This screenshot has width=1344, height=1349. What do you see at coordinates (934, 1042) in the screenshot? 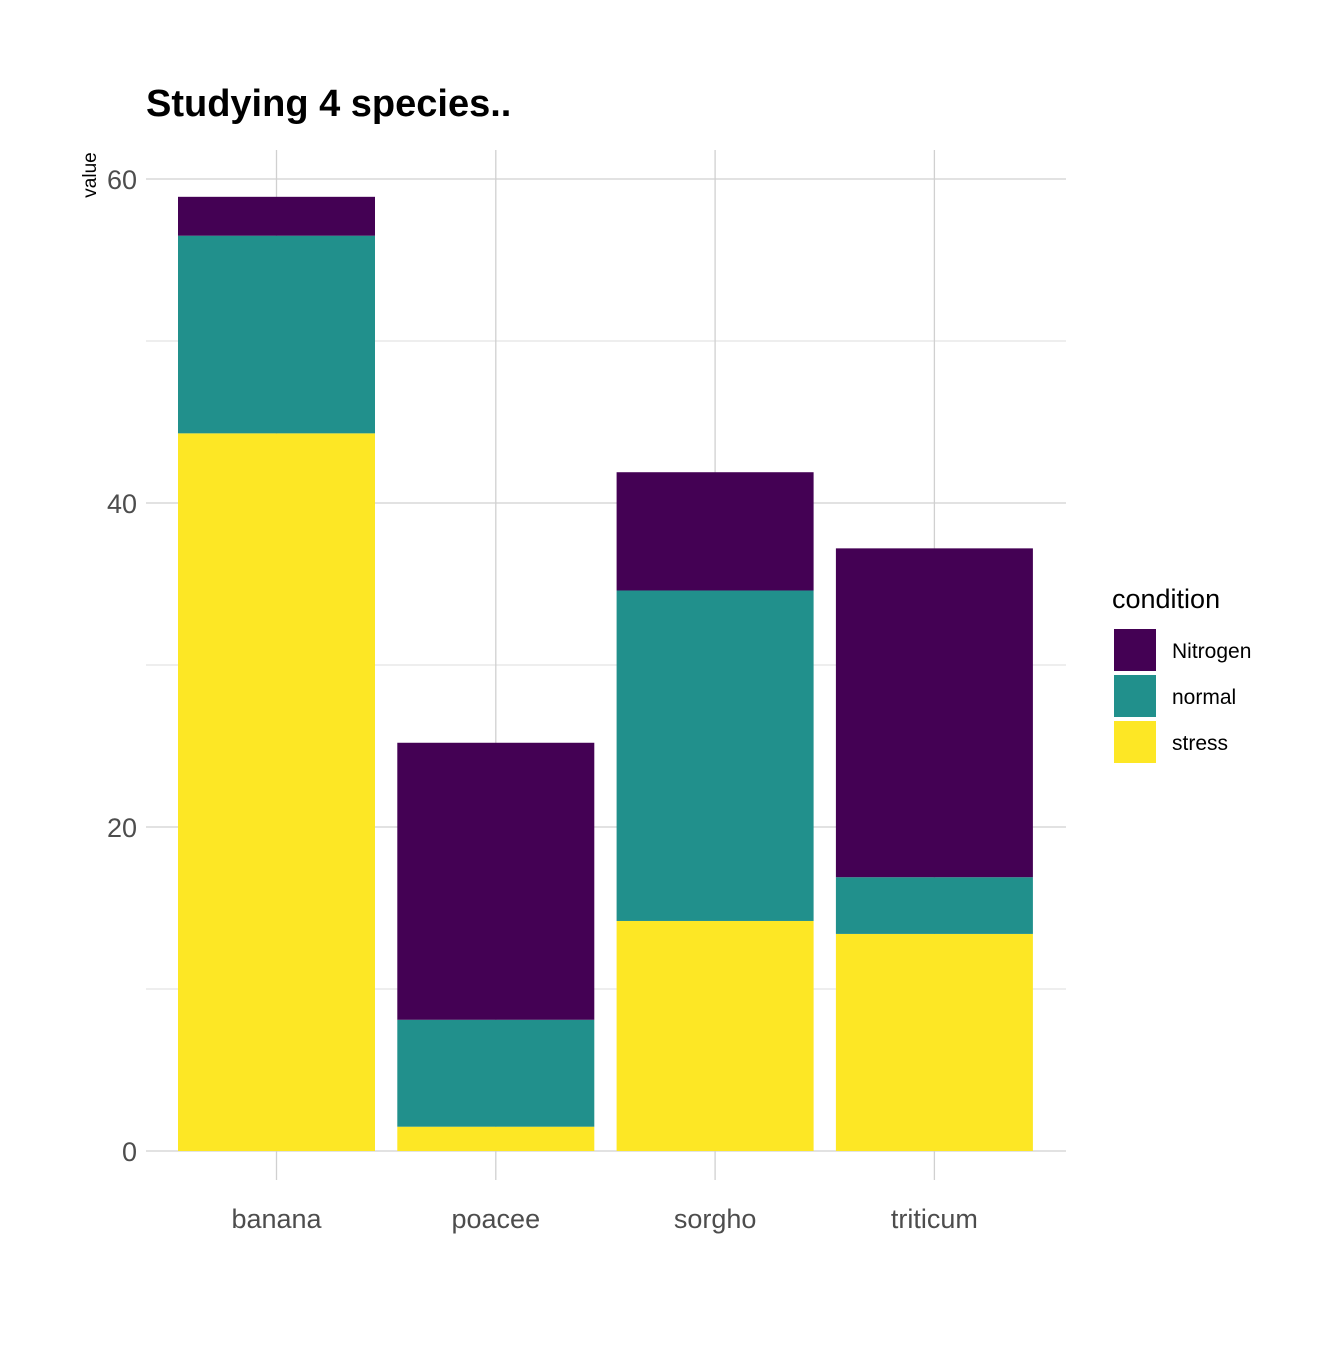
I see `bar-segment-triticum-stress` at bounding box center [934, 1042].